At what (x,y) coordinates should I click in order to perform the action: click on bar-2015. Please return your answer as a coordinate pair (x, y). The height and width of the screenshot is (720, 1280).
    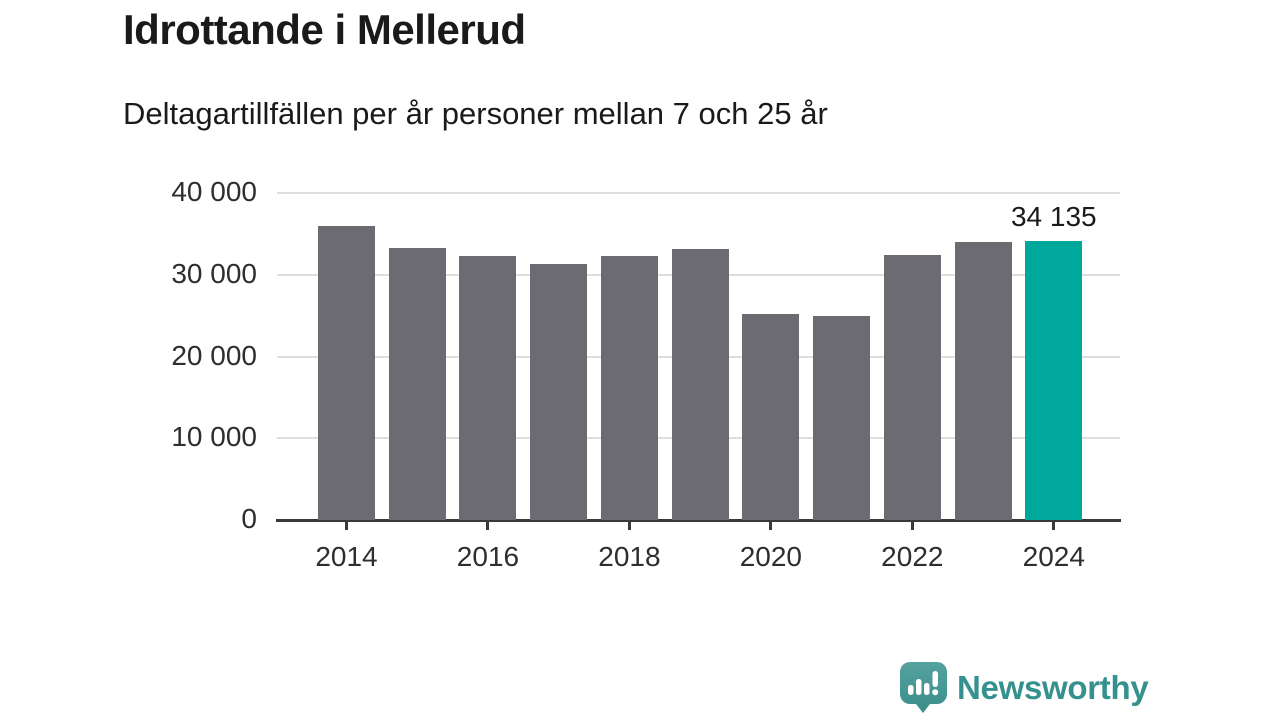
    Looking at the image, I should click on (417, 383).